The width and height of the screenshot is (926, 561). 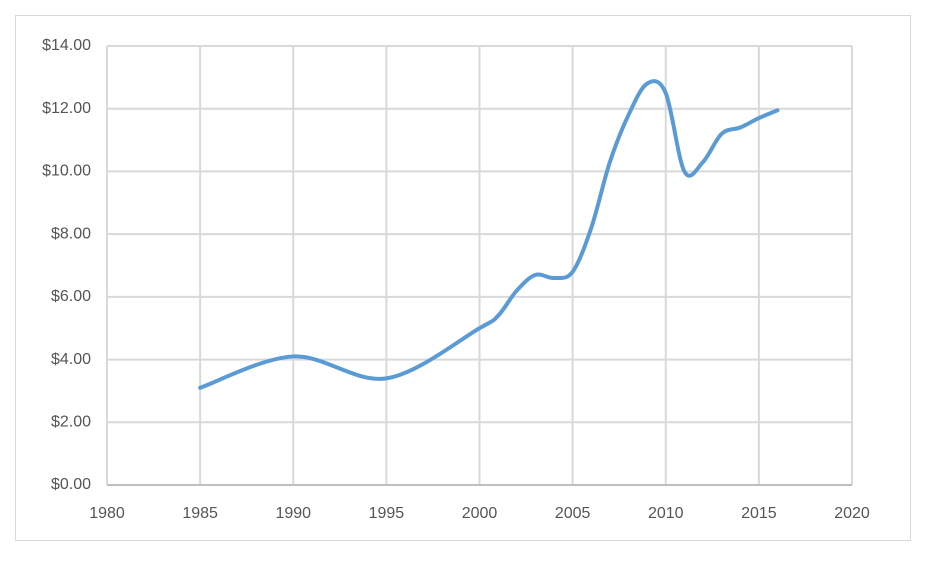 What do you see at coordinates (293, 513) in the screenshot?
I see `x-tick-label: 1990` at bounding box center [293, 513].